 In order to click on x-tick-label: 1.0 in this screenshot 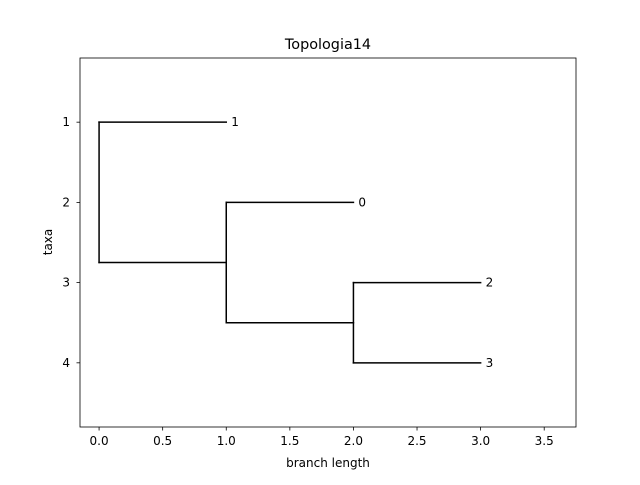, I will do `click(226, 441)`.